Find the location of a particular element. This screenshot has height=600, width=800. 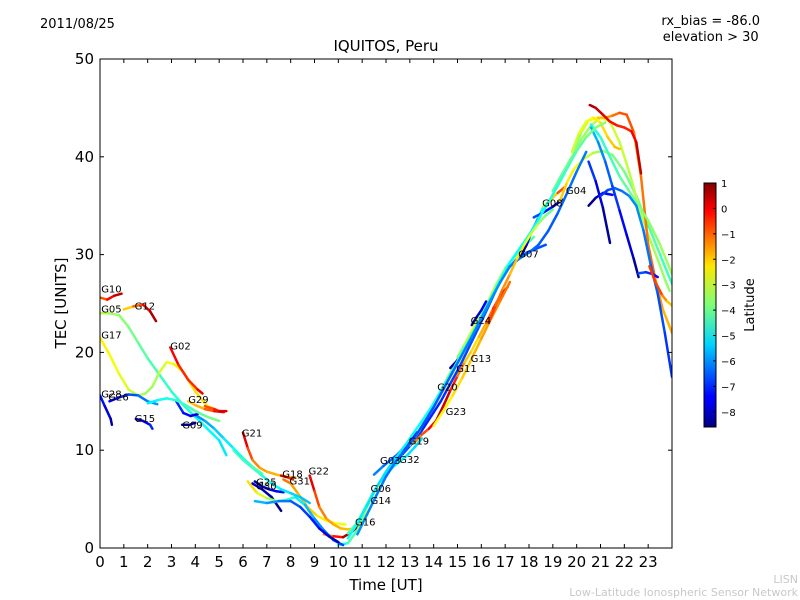

chart-title: IQUITOS, Peru is located at coordinates (386, 46).